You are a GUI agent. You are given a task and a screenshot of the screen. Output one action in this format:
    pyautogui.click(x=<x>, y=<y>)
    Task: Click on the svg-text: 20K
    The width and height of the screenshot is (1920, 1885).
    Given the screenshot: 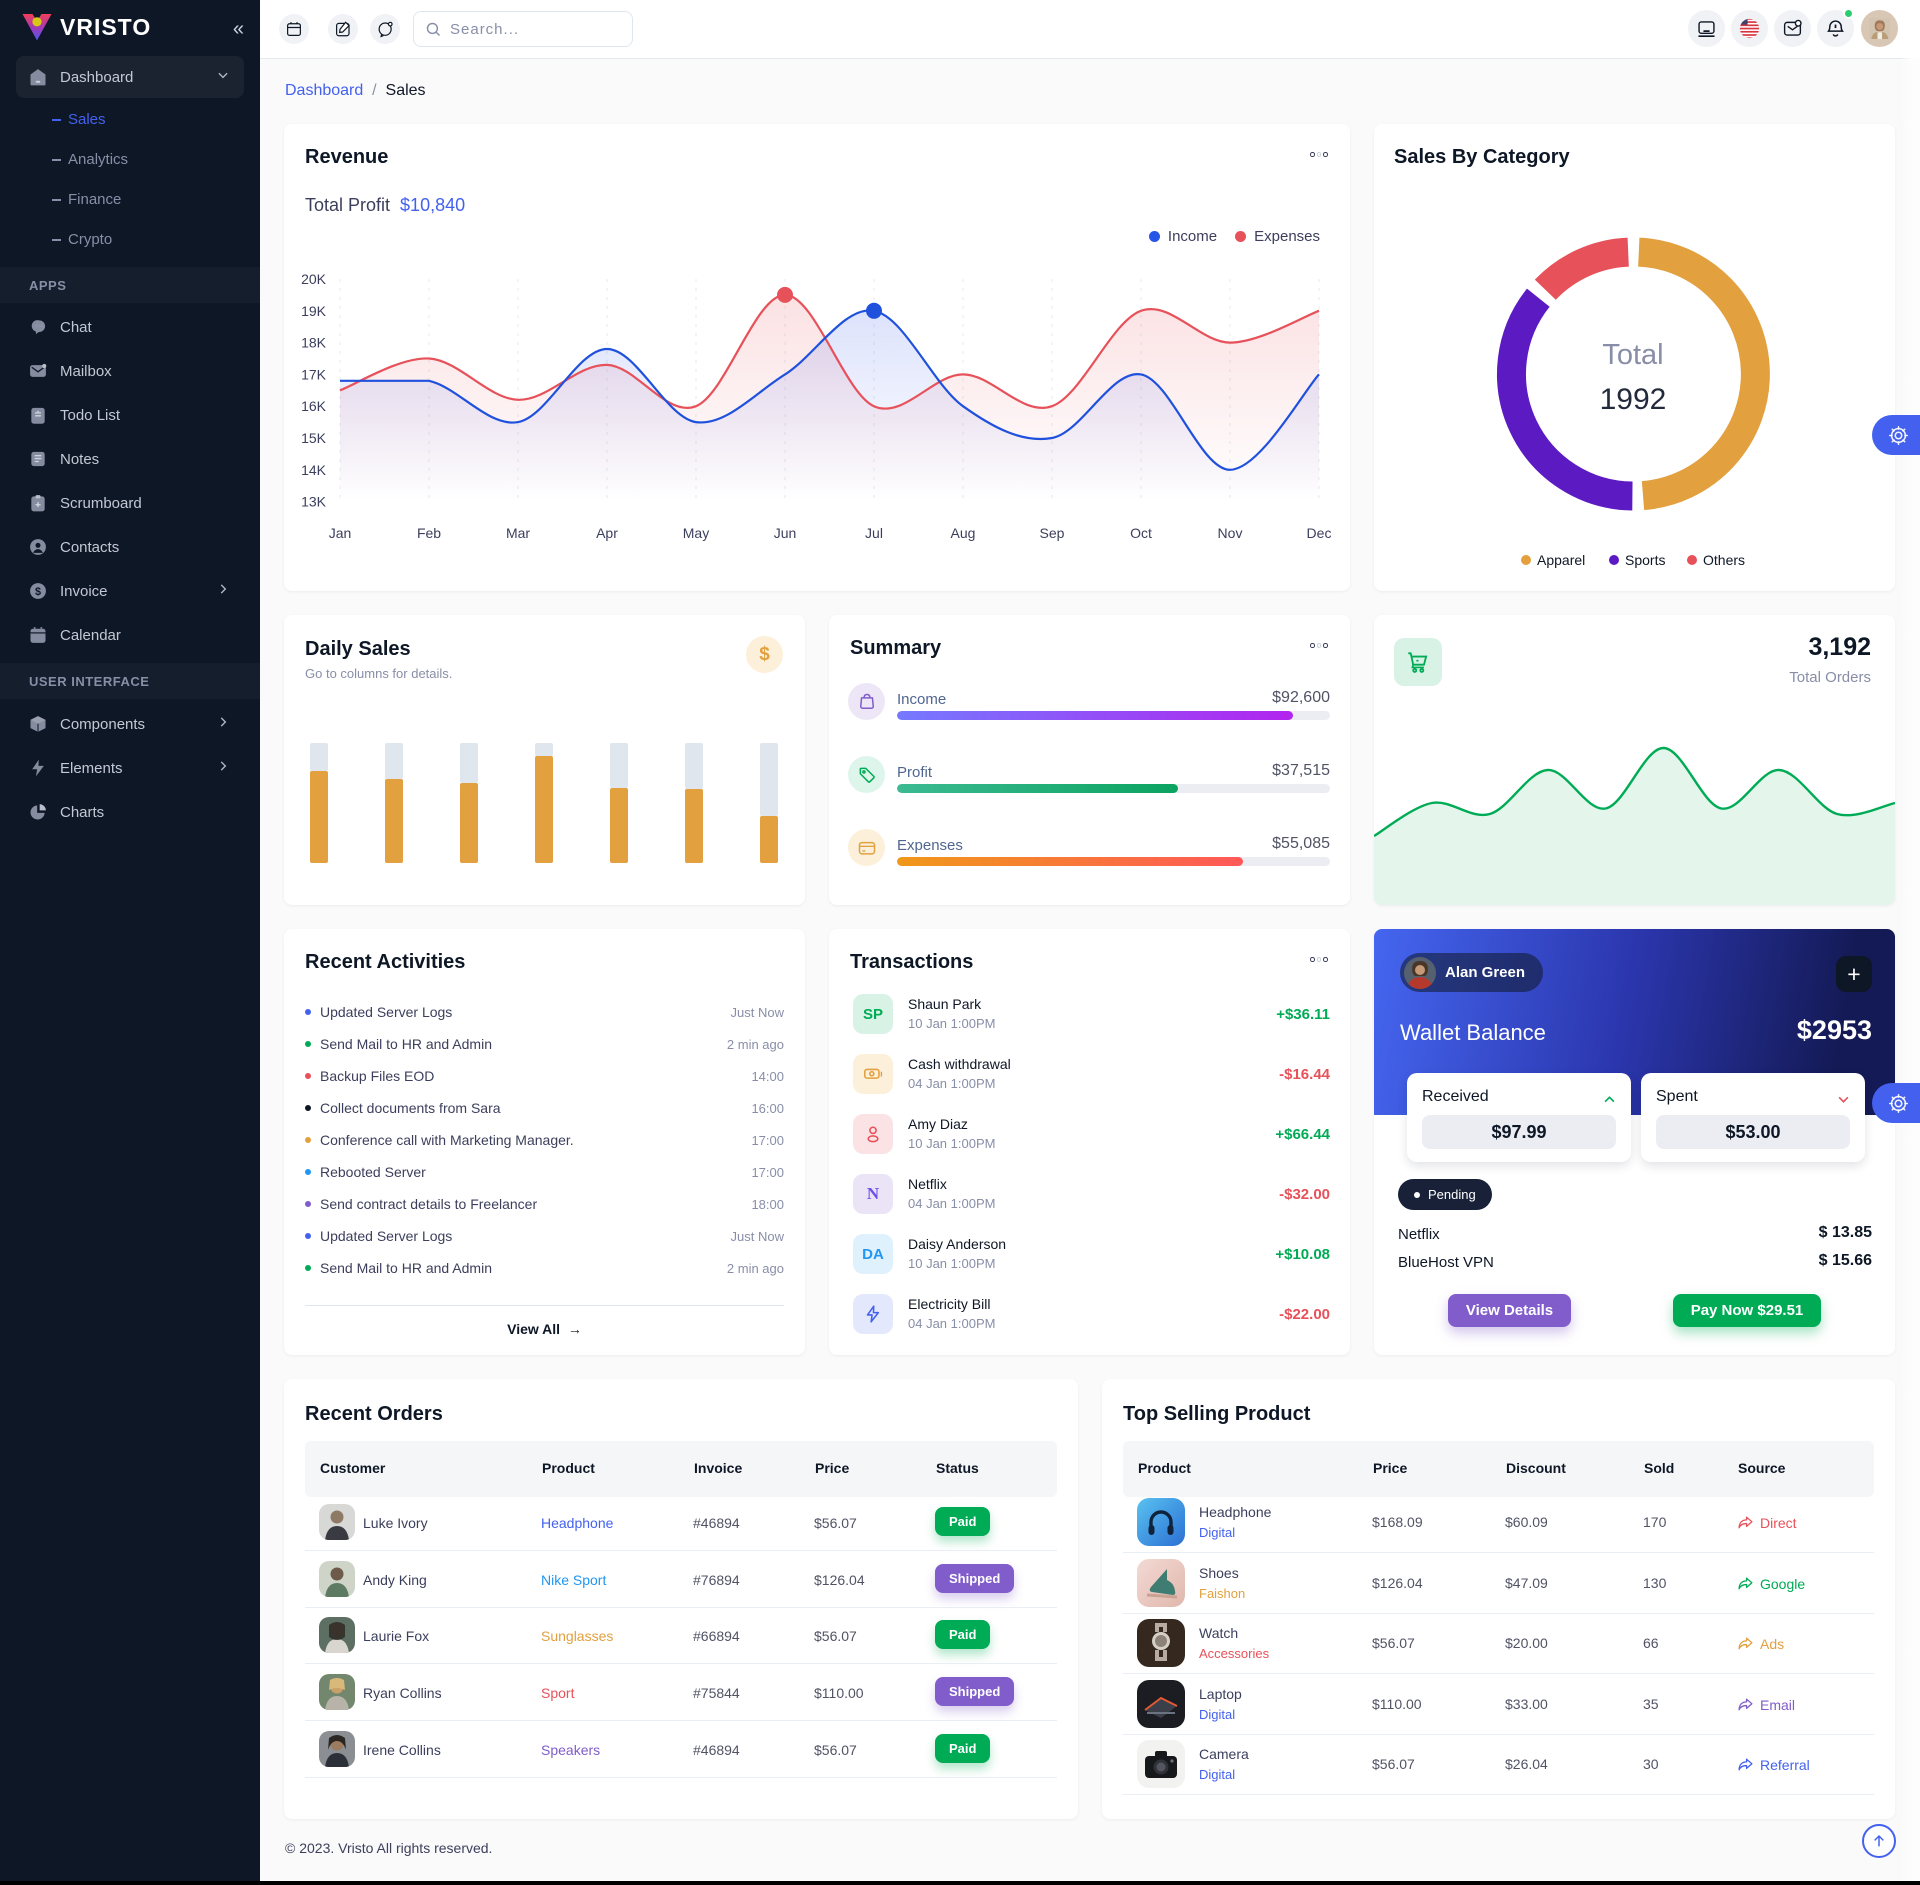 What is the action you would take?
    pyautogui.click(x=314, y=279)
    